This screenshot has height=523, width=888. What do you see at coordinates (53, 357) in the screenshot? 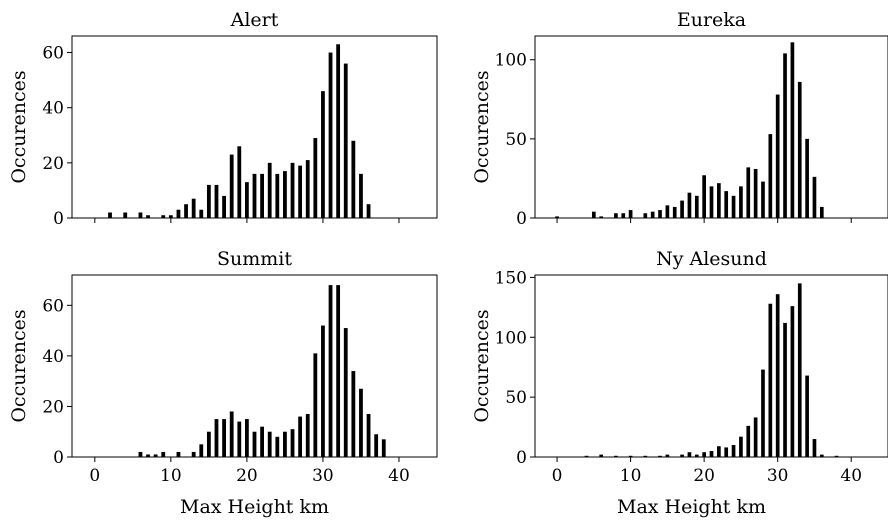
I see `y-tick-label: 40` at bounding box center [53, 357].